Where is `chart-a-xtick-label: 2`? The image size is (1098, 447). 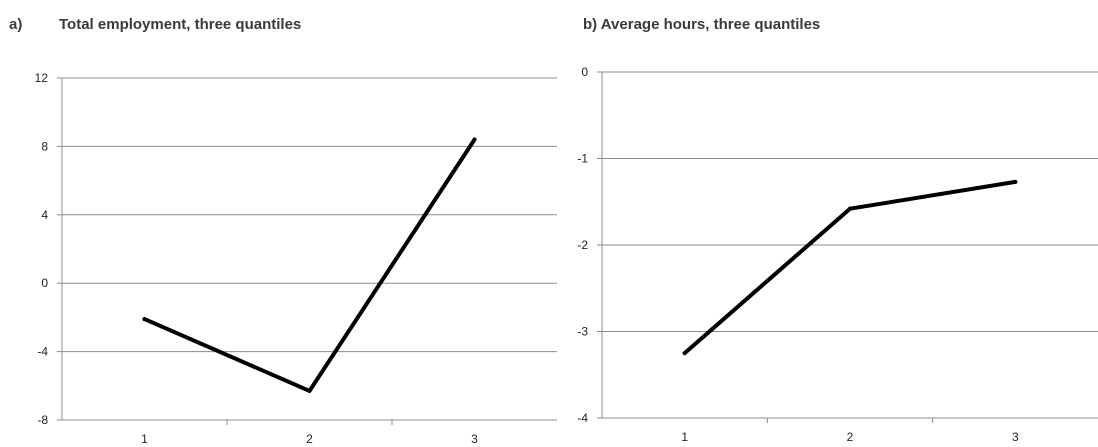 chart-a-xtick-label: 2 is located at coordinates (309, 439).